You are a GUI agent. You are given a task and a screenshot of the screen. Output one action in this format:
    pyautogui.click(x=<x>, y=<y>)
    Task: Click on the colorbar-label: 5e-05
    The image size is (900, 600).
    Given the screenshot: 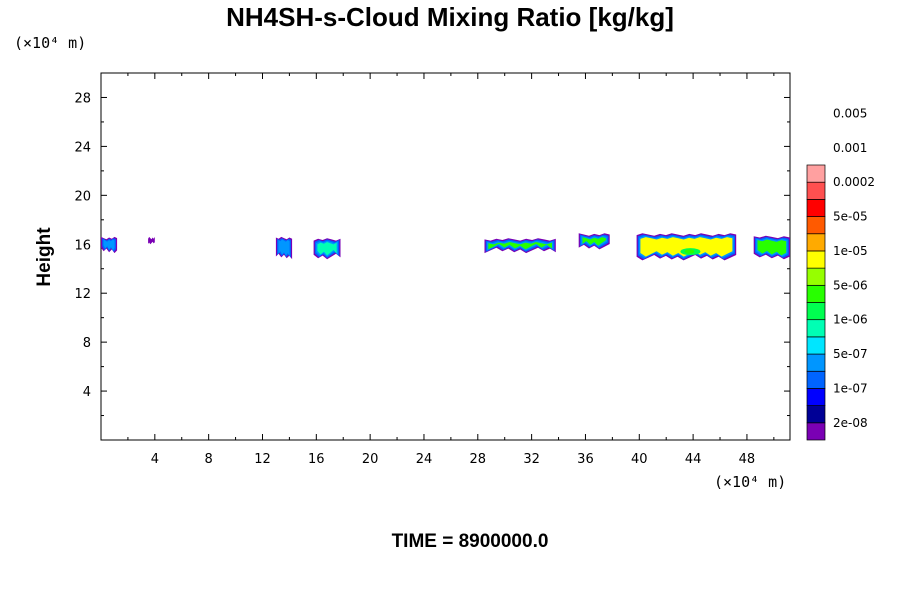 What is the action you would take?
    pyautogui.click(x=850, y=217)
    